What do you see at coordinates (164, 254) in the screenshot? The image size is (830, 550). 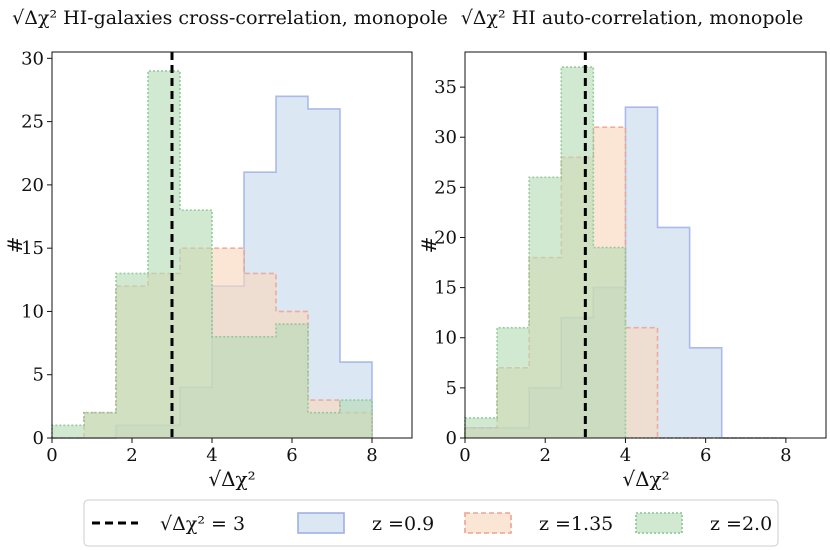 I see `bar-cross-z20-bin3` at bounding box center [164, 254].